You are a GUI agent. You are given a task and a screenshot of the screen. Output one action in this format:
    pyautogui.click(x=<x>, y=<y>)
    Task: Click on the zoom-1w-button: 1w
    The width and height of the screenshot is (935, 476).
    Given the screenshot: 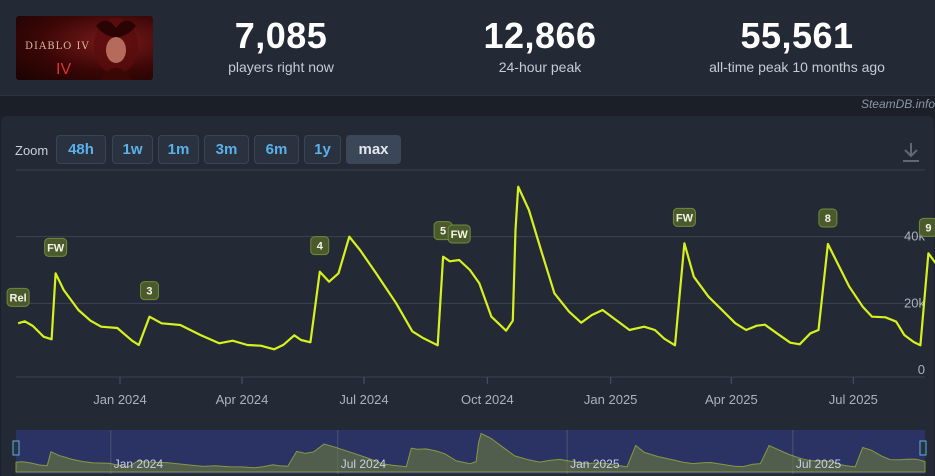 What is the action you would take?
    pyautogui.click(x=132, y=149)
    